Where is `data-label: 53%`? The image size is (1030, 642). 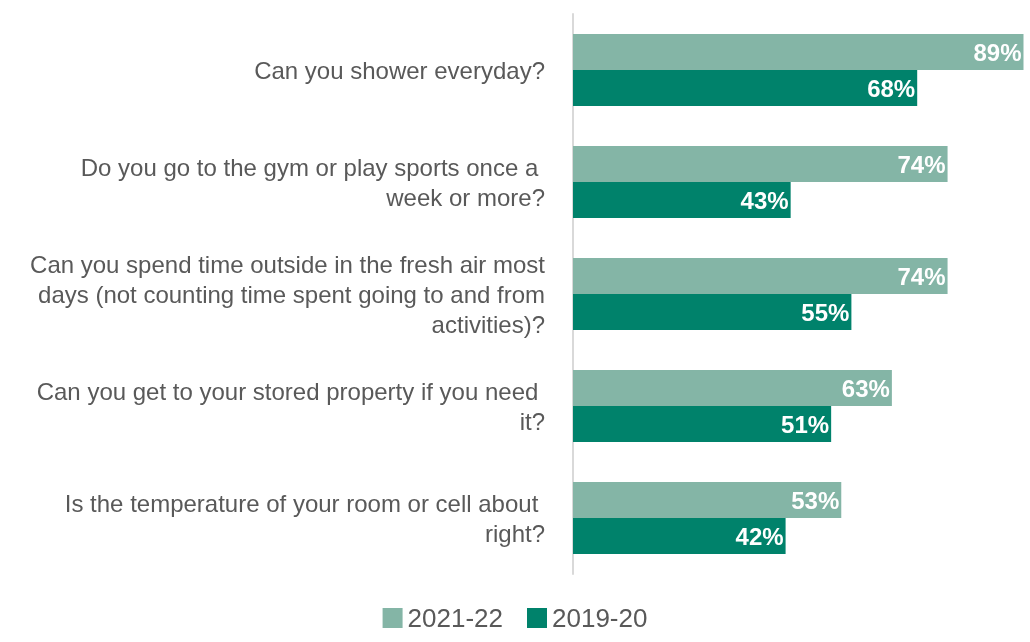
data-label: 53% is located at coordinates (815, 500).